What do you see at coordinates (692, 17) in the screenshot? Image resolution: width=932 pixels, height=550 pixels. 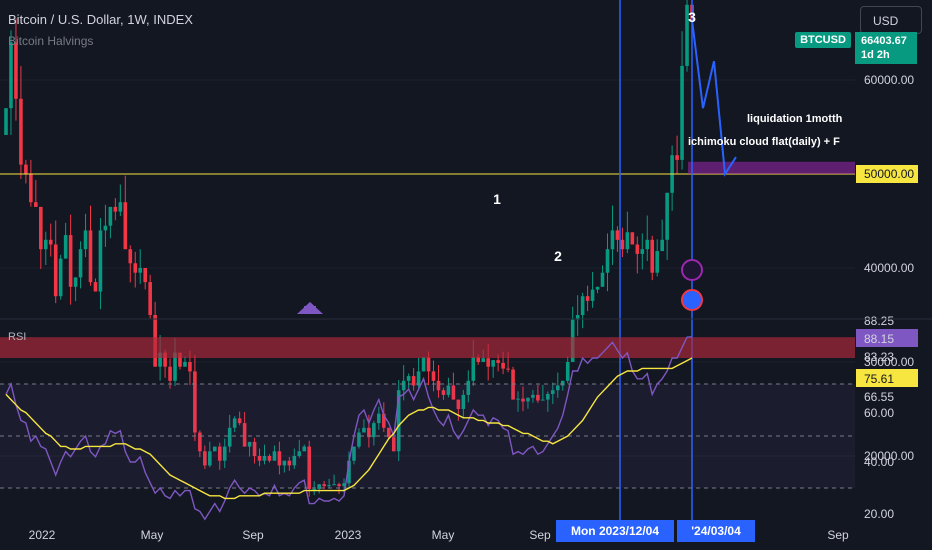 I see `annotation-3: 3` at bounding box center [692, 17].